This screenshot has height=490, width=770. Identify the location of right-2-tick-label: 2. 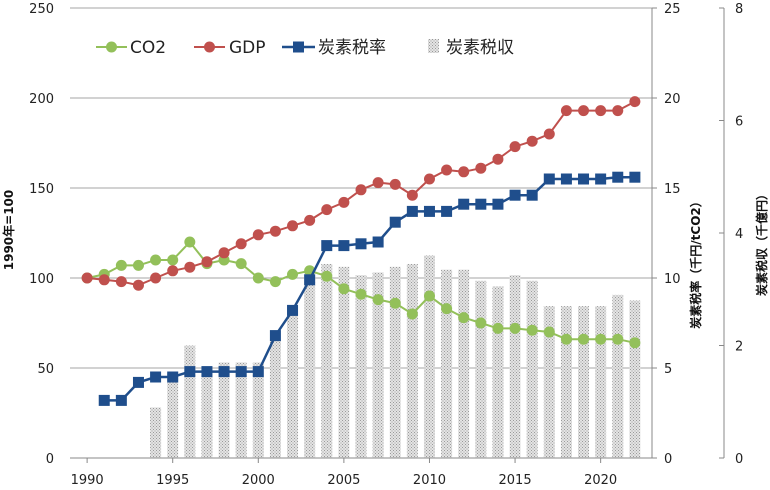
(739, 347).